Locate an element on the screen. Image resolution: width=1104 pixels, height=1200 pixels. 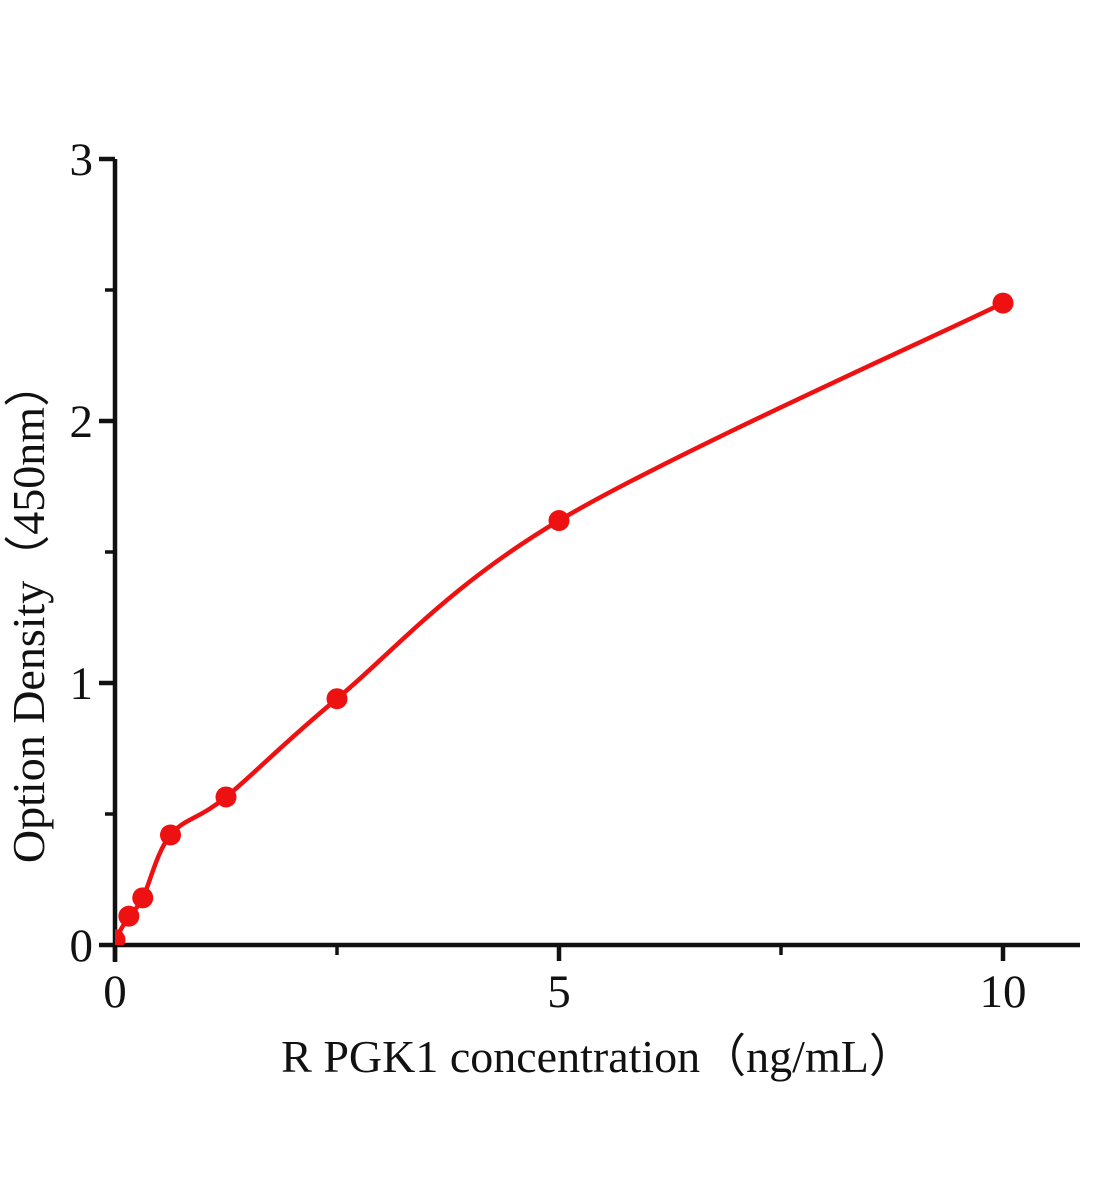
x-axis-title: R PGK1 concentration（ng/mL） is located at coordinates (598, 1056).